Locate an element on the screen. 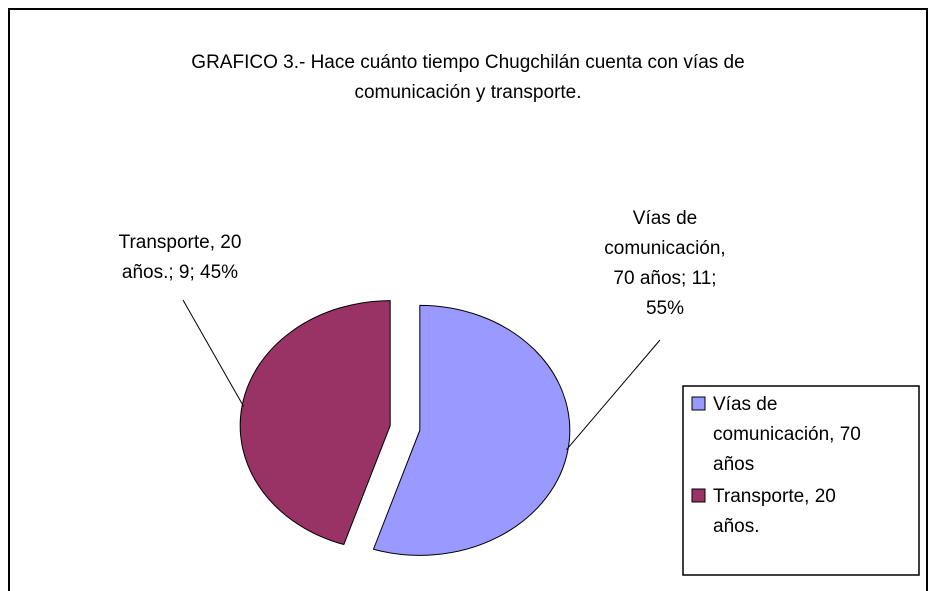 This screenshot has height=591, width=930. data-label: Vías de comunicación, 70 años; 11; 55% is located at coordinates (664, 263).